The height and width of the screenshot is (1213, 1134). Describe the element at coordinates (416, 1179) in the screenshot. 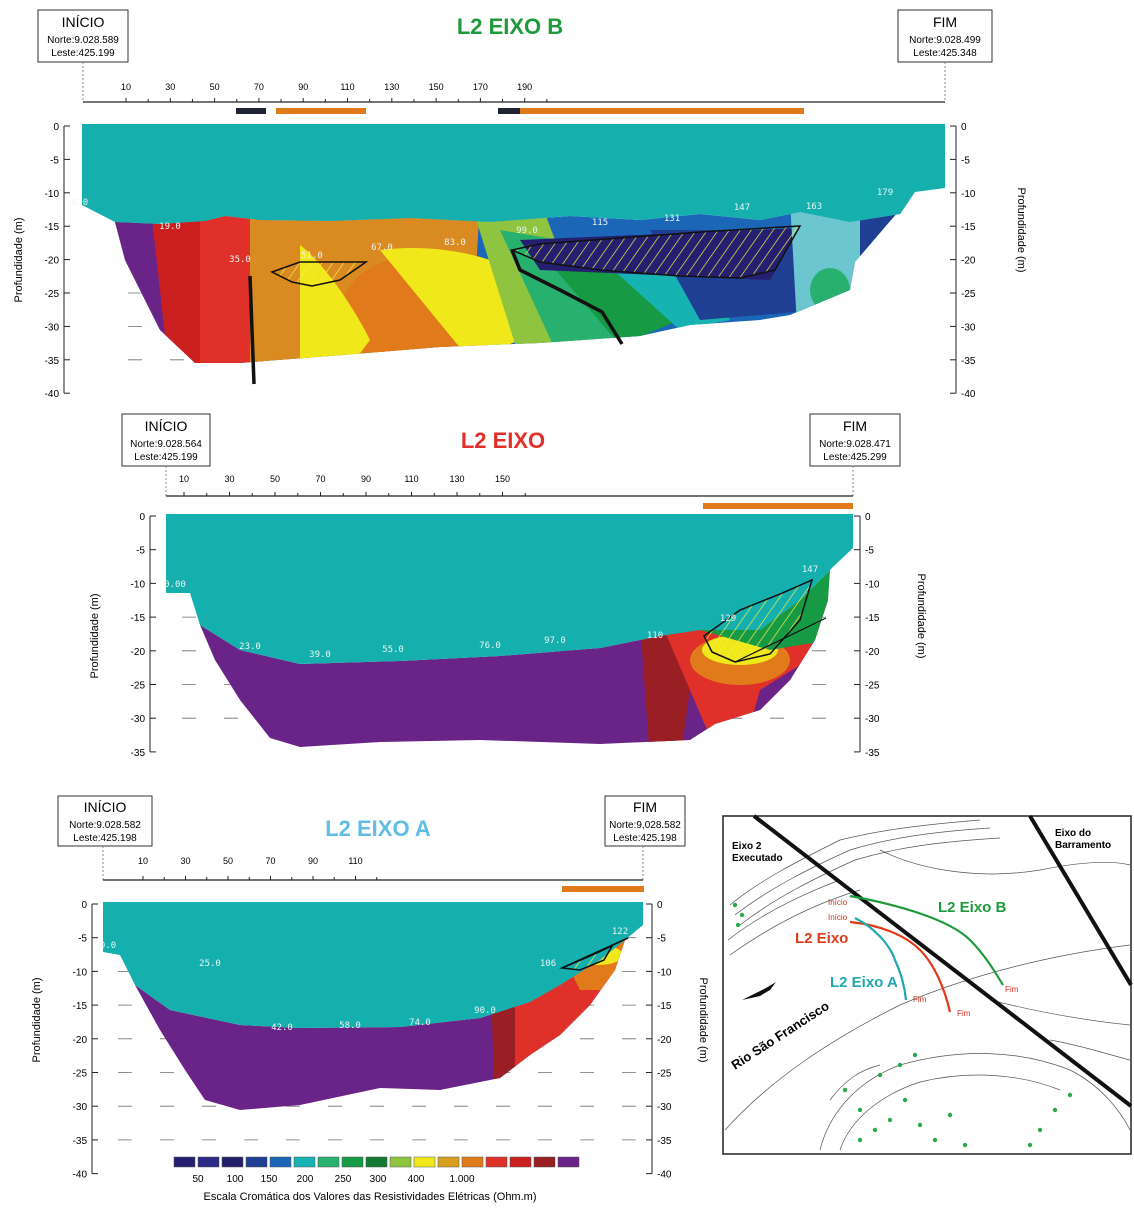

I see `legend-label: 400` at that location.